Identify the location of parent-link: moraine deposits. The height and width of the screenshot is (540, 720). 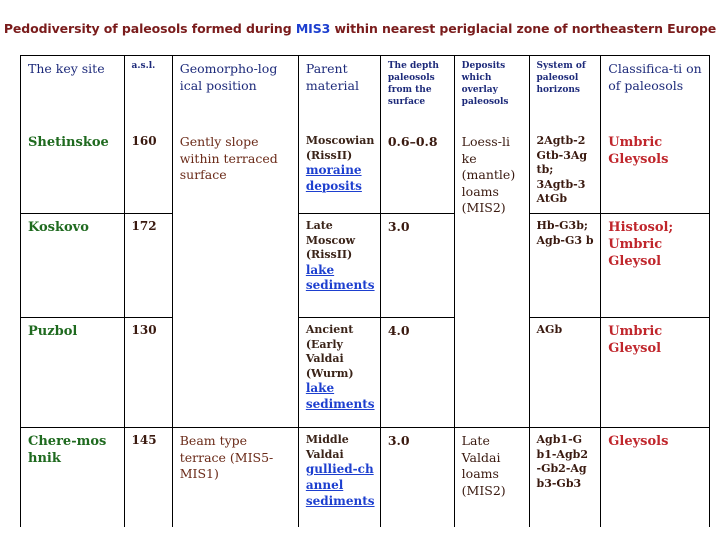
(333, 178).